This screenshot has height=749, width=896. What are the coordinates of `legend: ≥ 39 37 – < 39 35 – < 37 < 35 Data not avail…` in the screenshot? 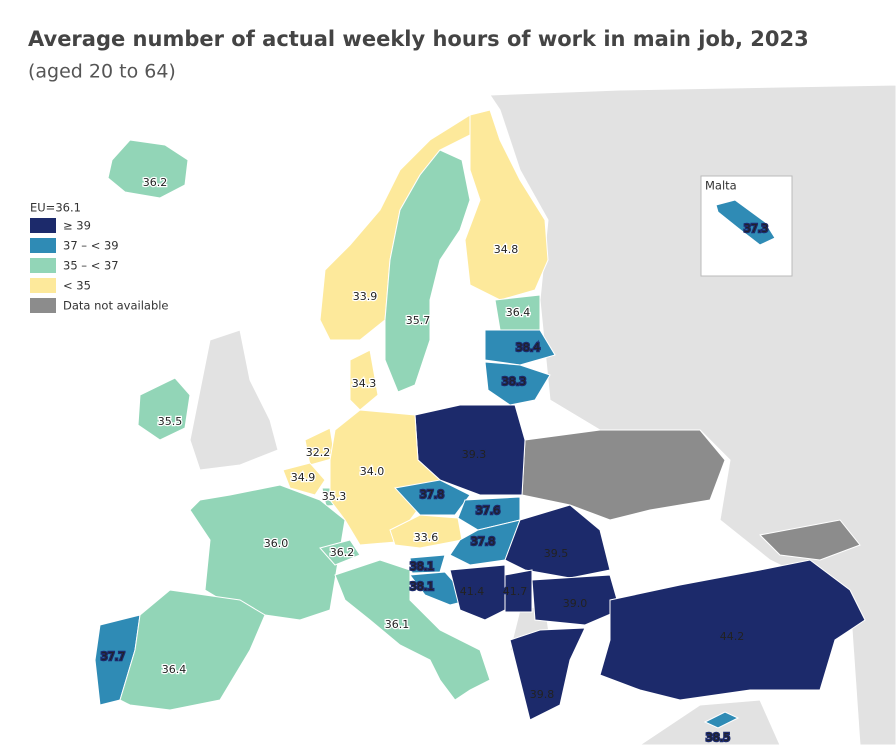 It's located at (99, 265).